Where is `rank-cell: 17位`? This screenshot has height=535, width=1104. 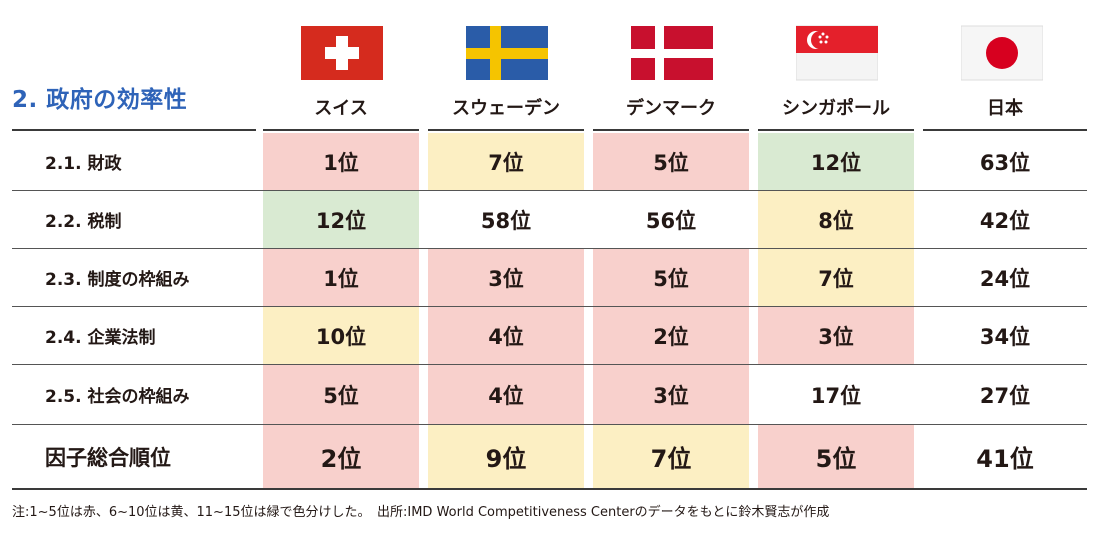 rank-cell: 17位 is located at coordinates (836, 395).